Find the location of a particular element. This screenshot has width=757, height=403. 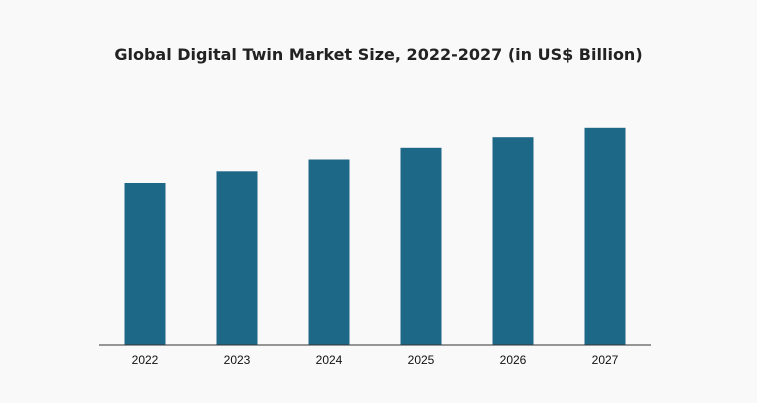

bar-2026 is located at coordinates (513, 241).